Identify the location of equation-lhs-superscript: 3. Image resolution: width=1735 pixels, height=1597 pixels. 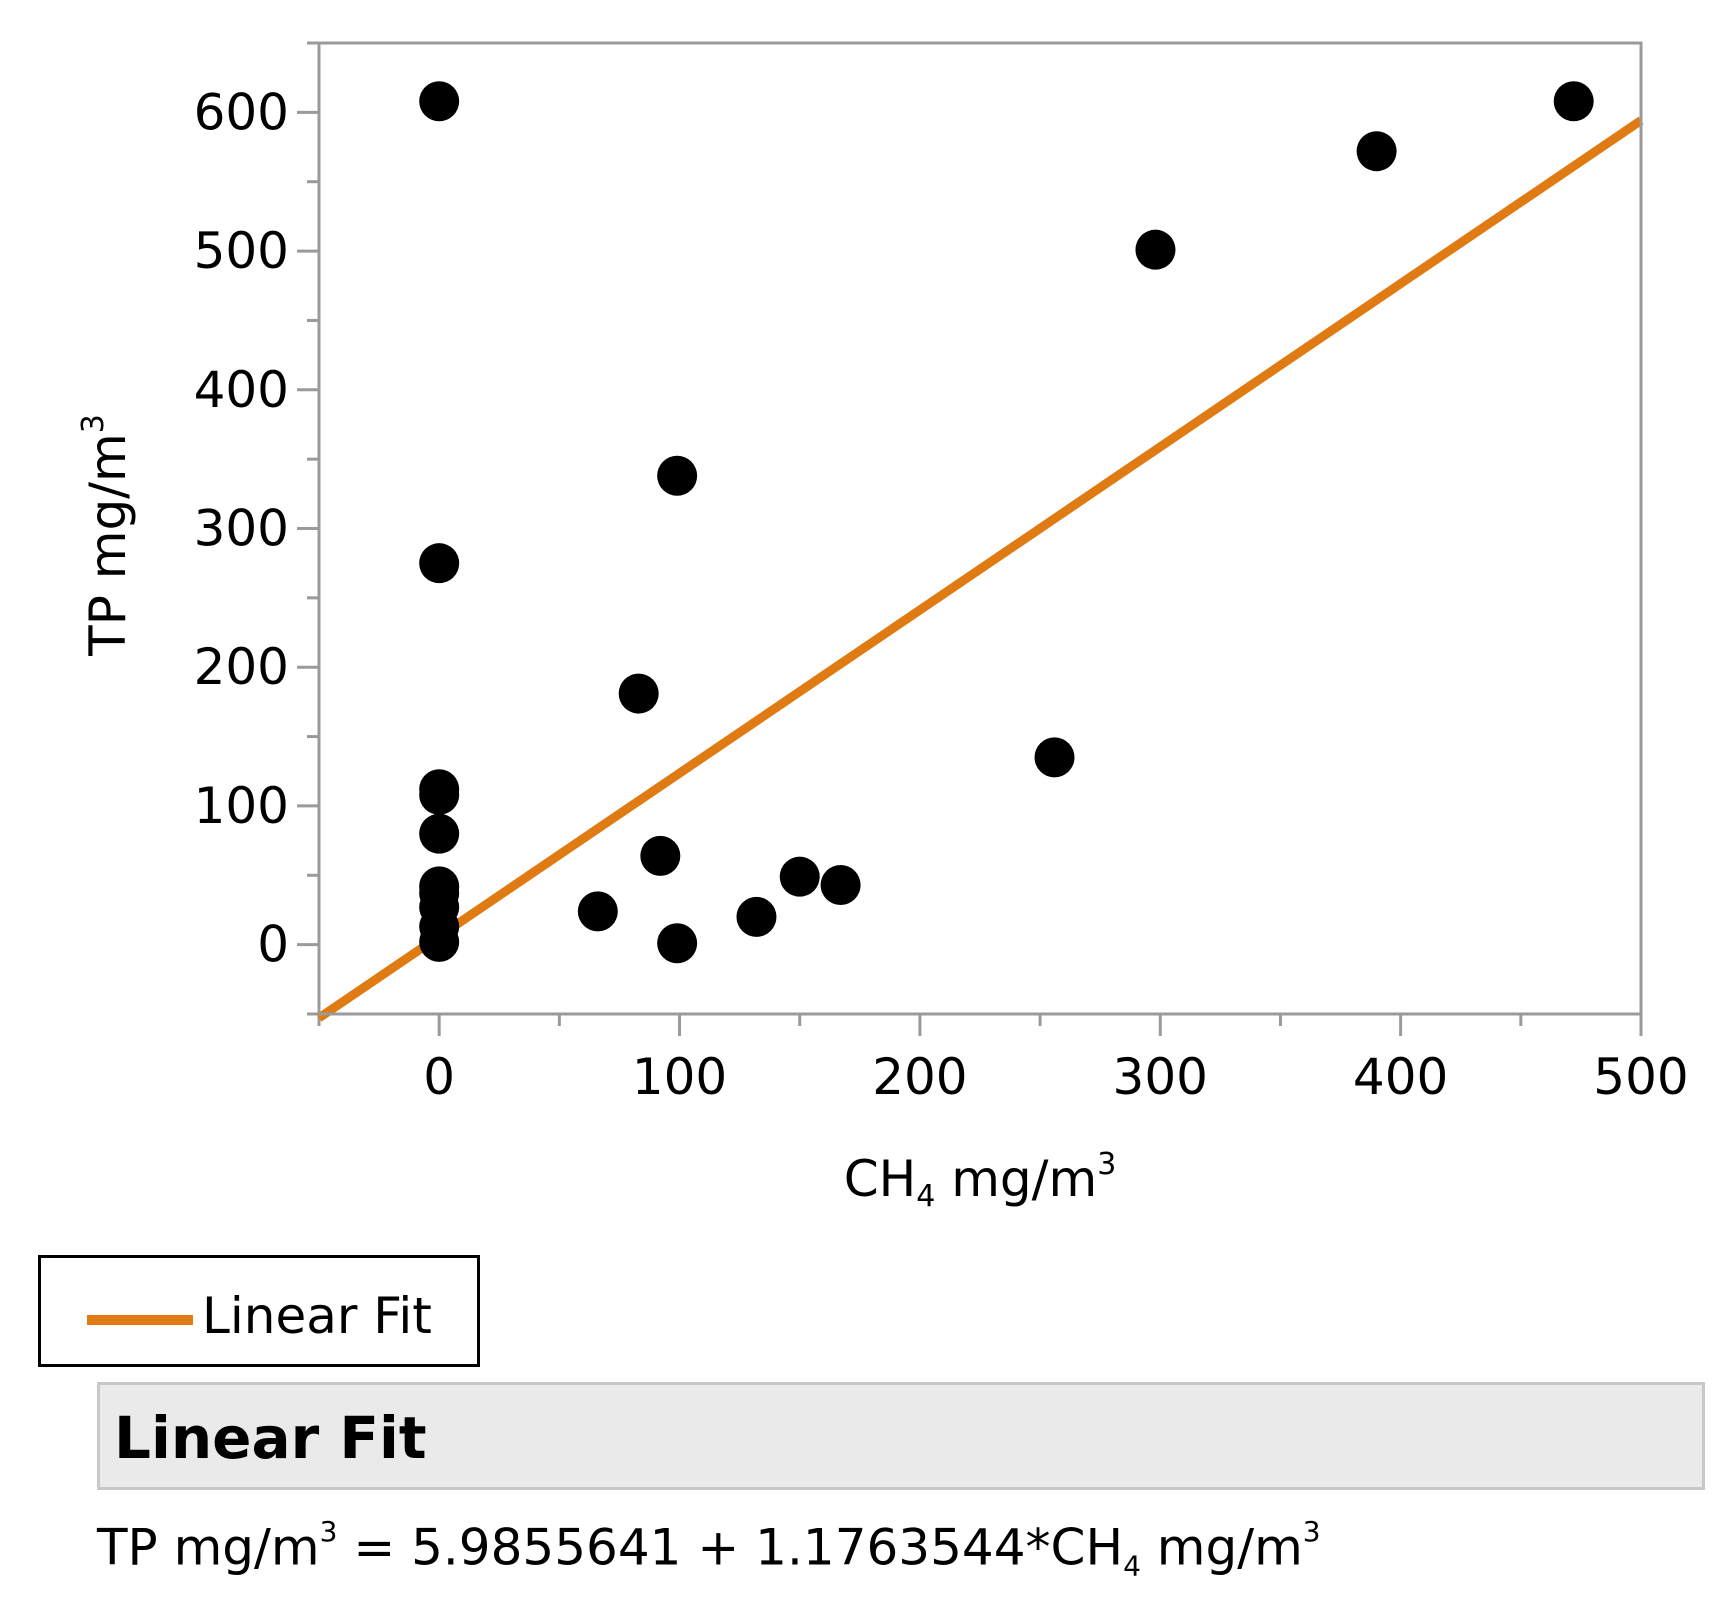
(328, 1531).